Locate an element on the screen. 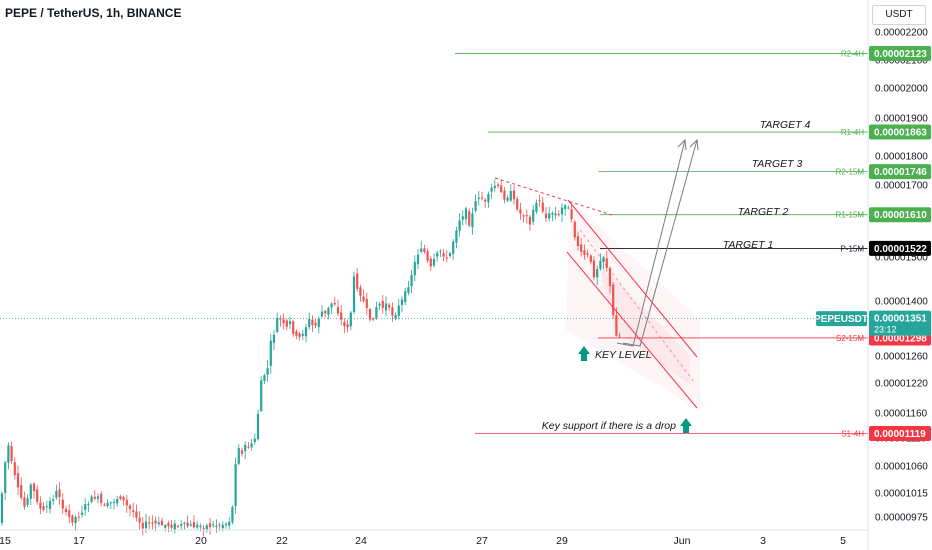 The image size is (932, 550). key-level-label: KEY LEVEL is located at coordinates (623, 355).